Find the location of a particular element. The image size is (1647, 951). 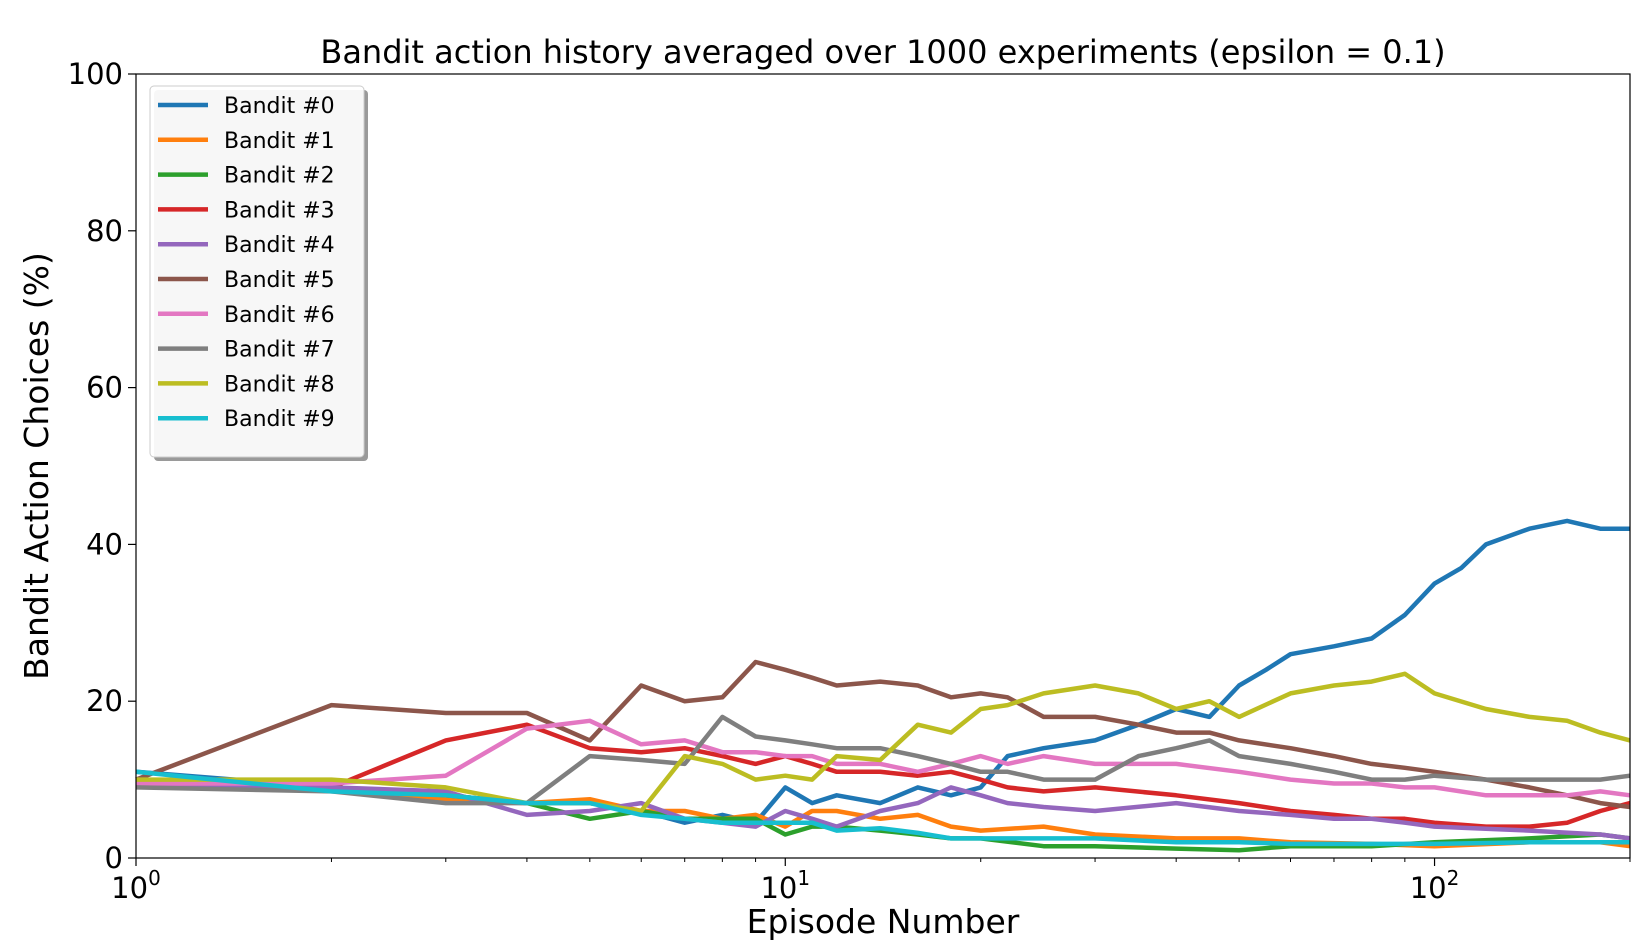

legend-label-bandit-2: Bandit #2 is located at coordinates (279, 176).